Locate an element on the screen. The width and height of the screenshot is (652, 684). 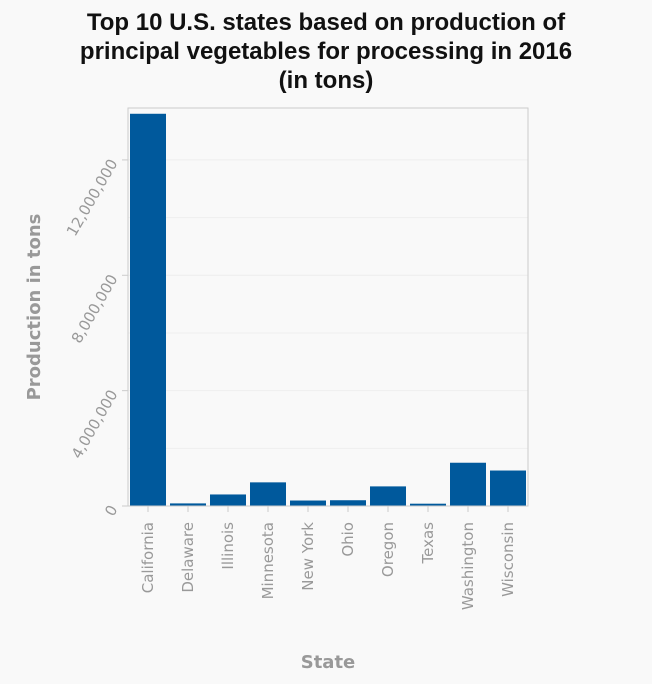
y-tick-label: 8,000,000 is located at coordinates (95, 308).